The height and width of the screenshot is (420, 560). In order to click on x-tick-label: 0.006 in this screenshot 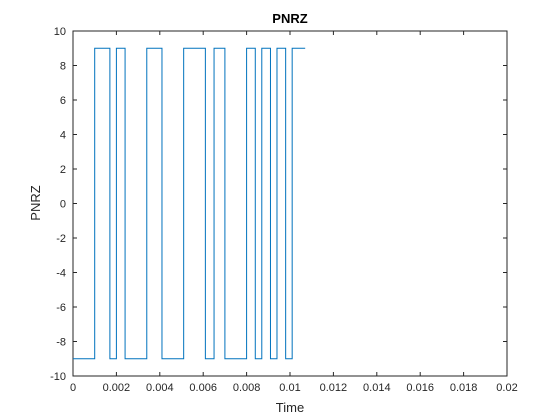, I will do `click(203, 388)`.